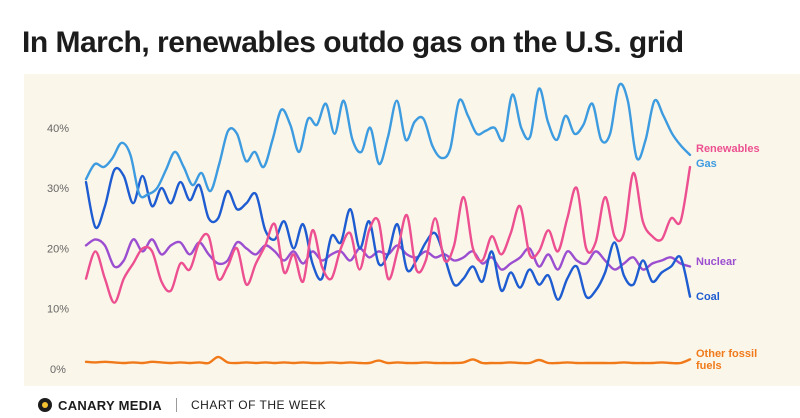 Image resolution: width=800 pixels, height=418 pixels. Describe the element at coordinates (708, 297) in the screenshot. I see `series-label-coal: Coal` at that location.